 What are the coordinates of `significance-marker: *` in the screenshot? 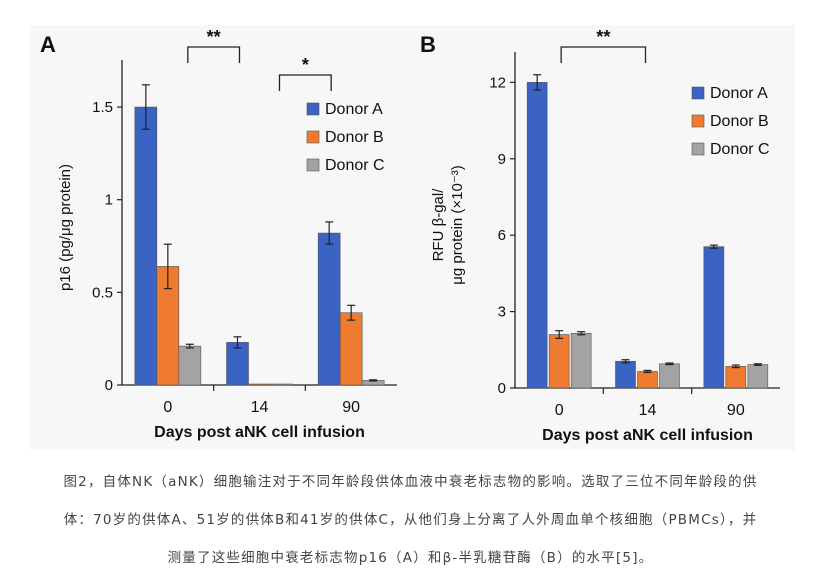 It's located at (305, 65).